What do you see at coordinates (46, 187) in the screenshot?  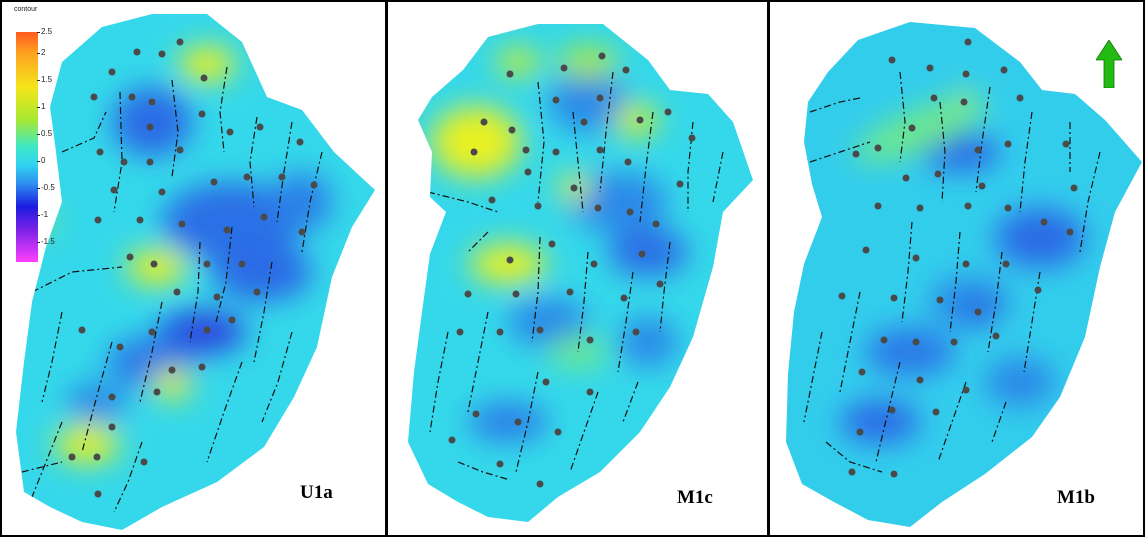 I see `legend-tick: -0.5` at bounding box center [46, 187].